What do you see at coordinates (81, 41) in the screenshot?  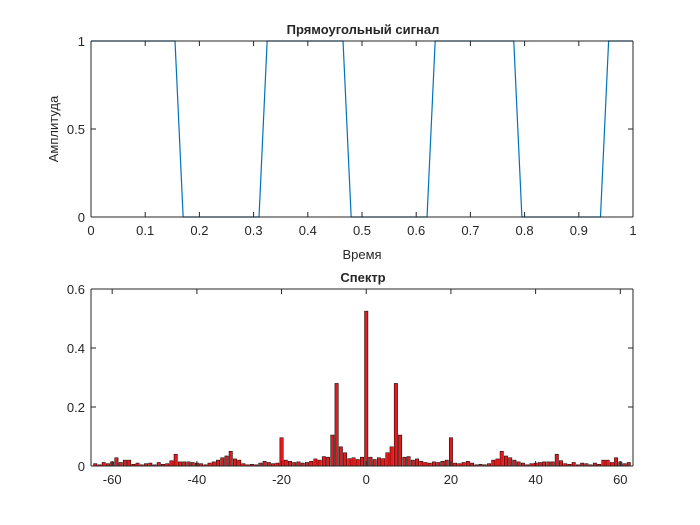 I see `signal-y-tick-label: 1` at bounding box center [81, 41].